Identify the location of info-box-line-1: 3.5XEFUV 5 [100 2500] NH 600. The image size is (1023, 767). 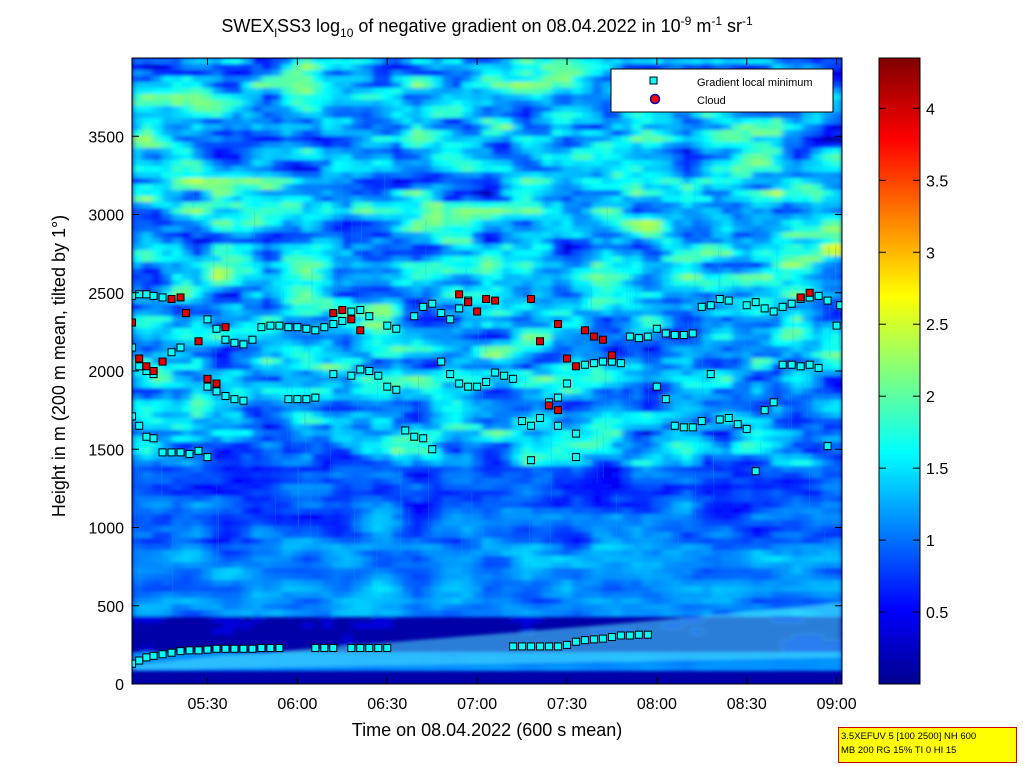
(909, 736).